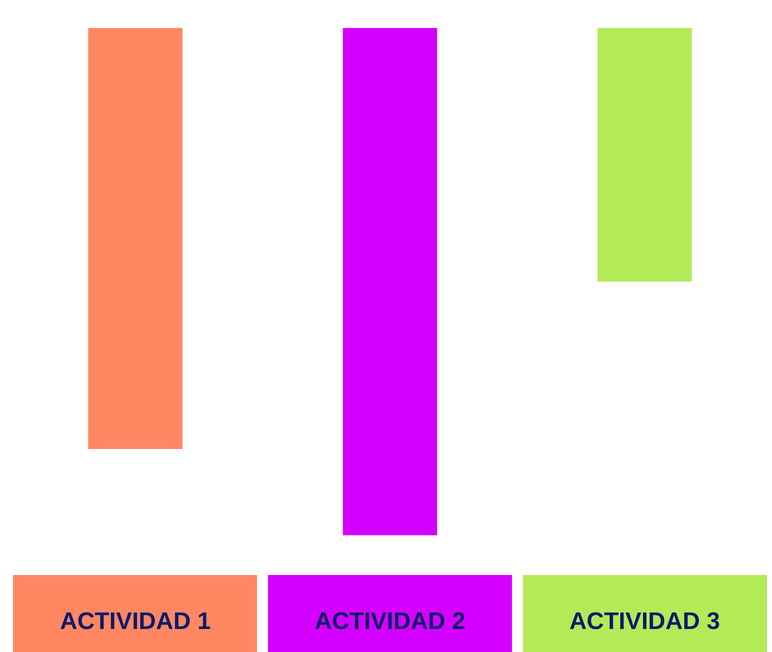  What do you see at coordinates (135, 621) in the screenshot?
I see `x-tick-label: ACTIVIDAD 1` at bounding box center [135, 621].